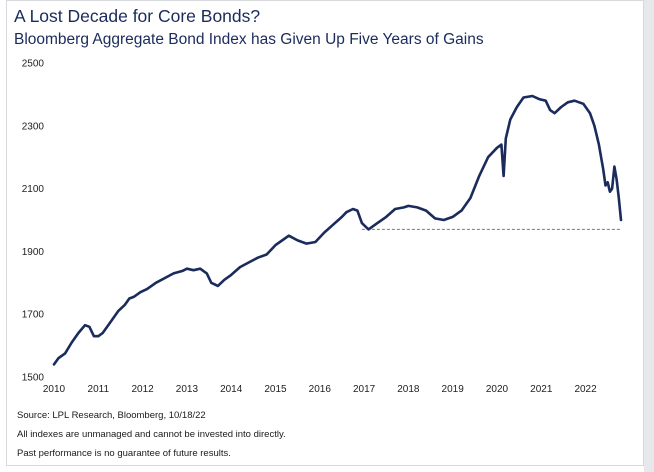 This screenshot has height=472, width=654. Describe the element at coordinates (649, 236) in the screenshot. I see `window-edge-strip` at that location.